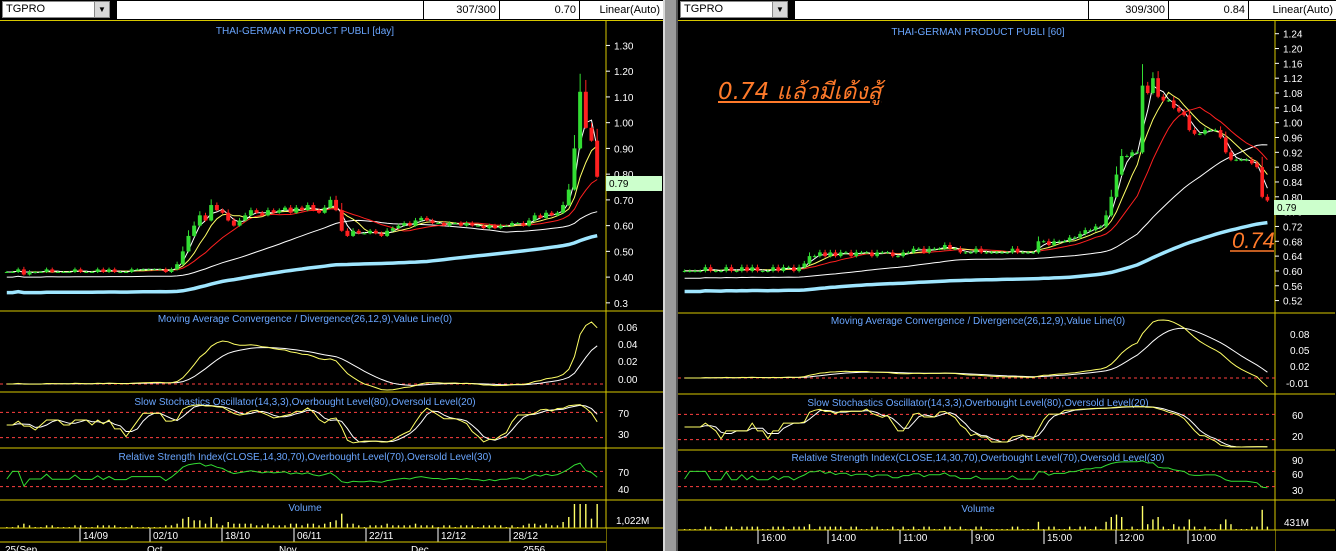 The width and height of the screenshot is (1336, 551). Describe the element at coordinates (1298, 491) in the screenshot. I see `right-rsi-tick: 30` at that location.